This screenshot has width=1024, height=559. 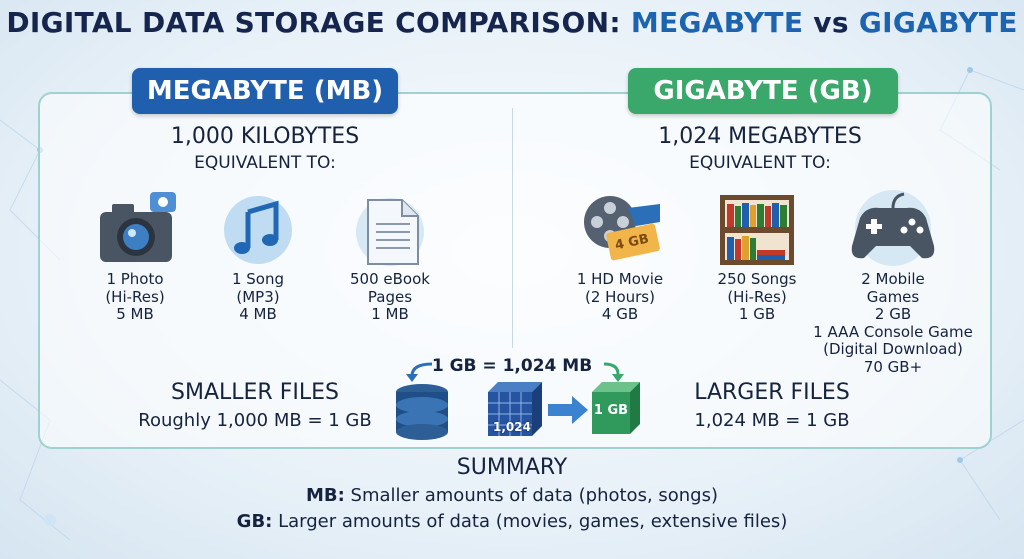 I want to click on item-line: 2 Mobile, so click(x=893, y=279).